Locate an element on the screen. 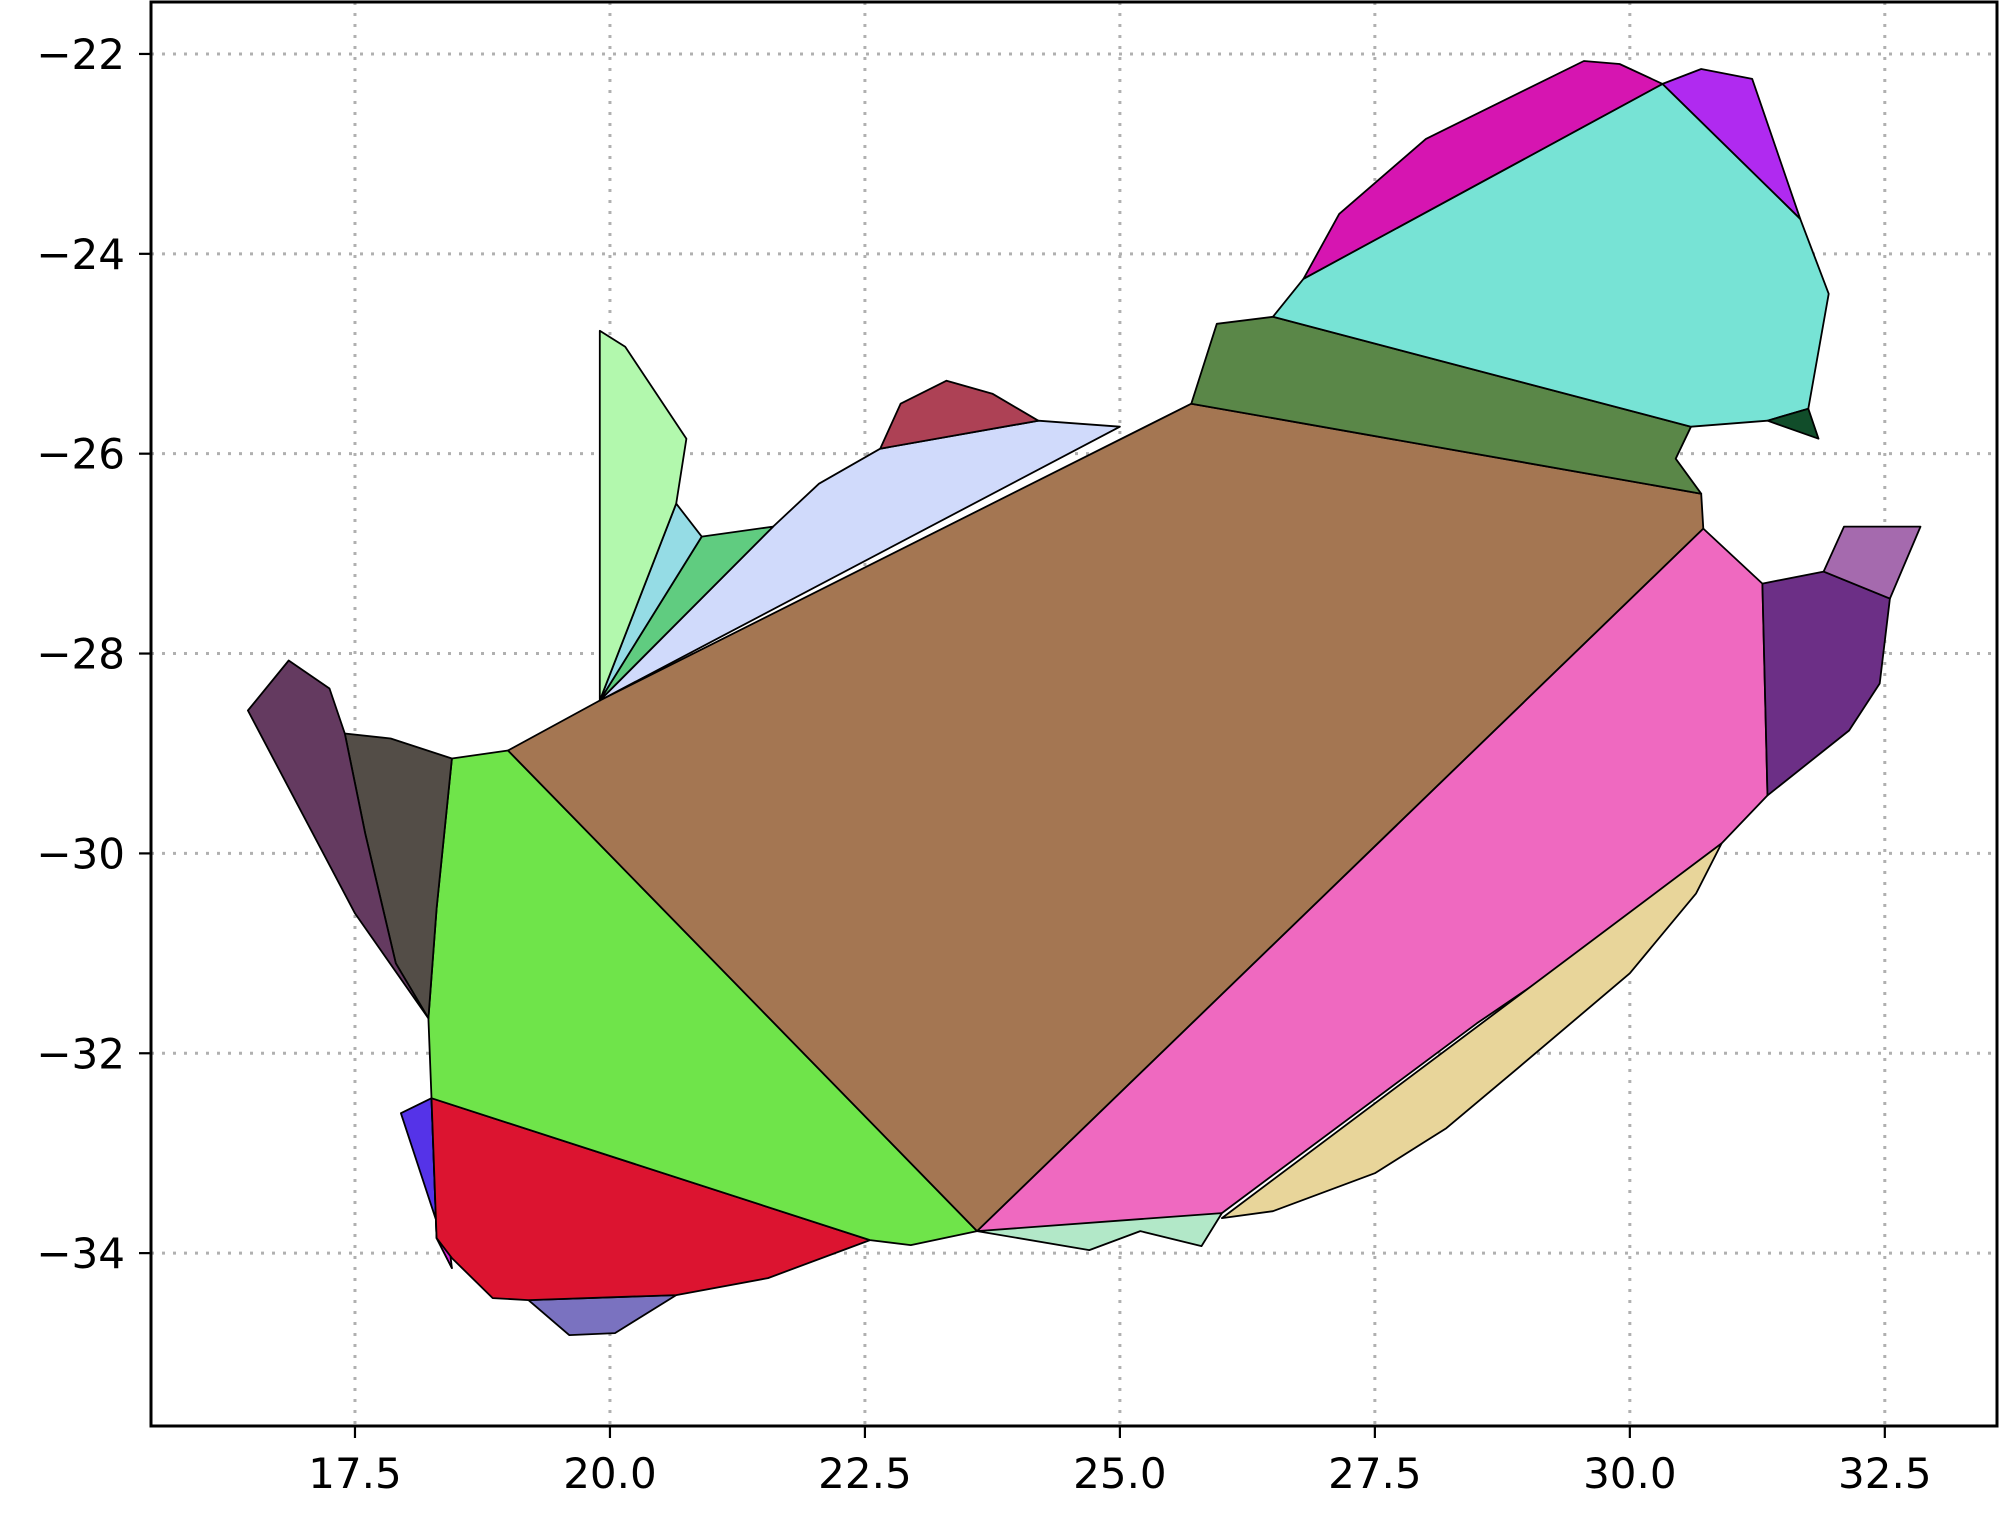 Image resolution: width=1999 pixels, height=1517 pixels. x-tick-label: 32.5 is located at coordinates (1885, 1473).